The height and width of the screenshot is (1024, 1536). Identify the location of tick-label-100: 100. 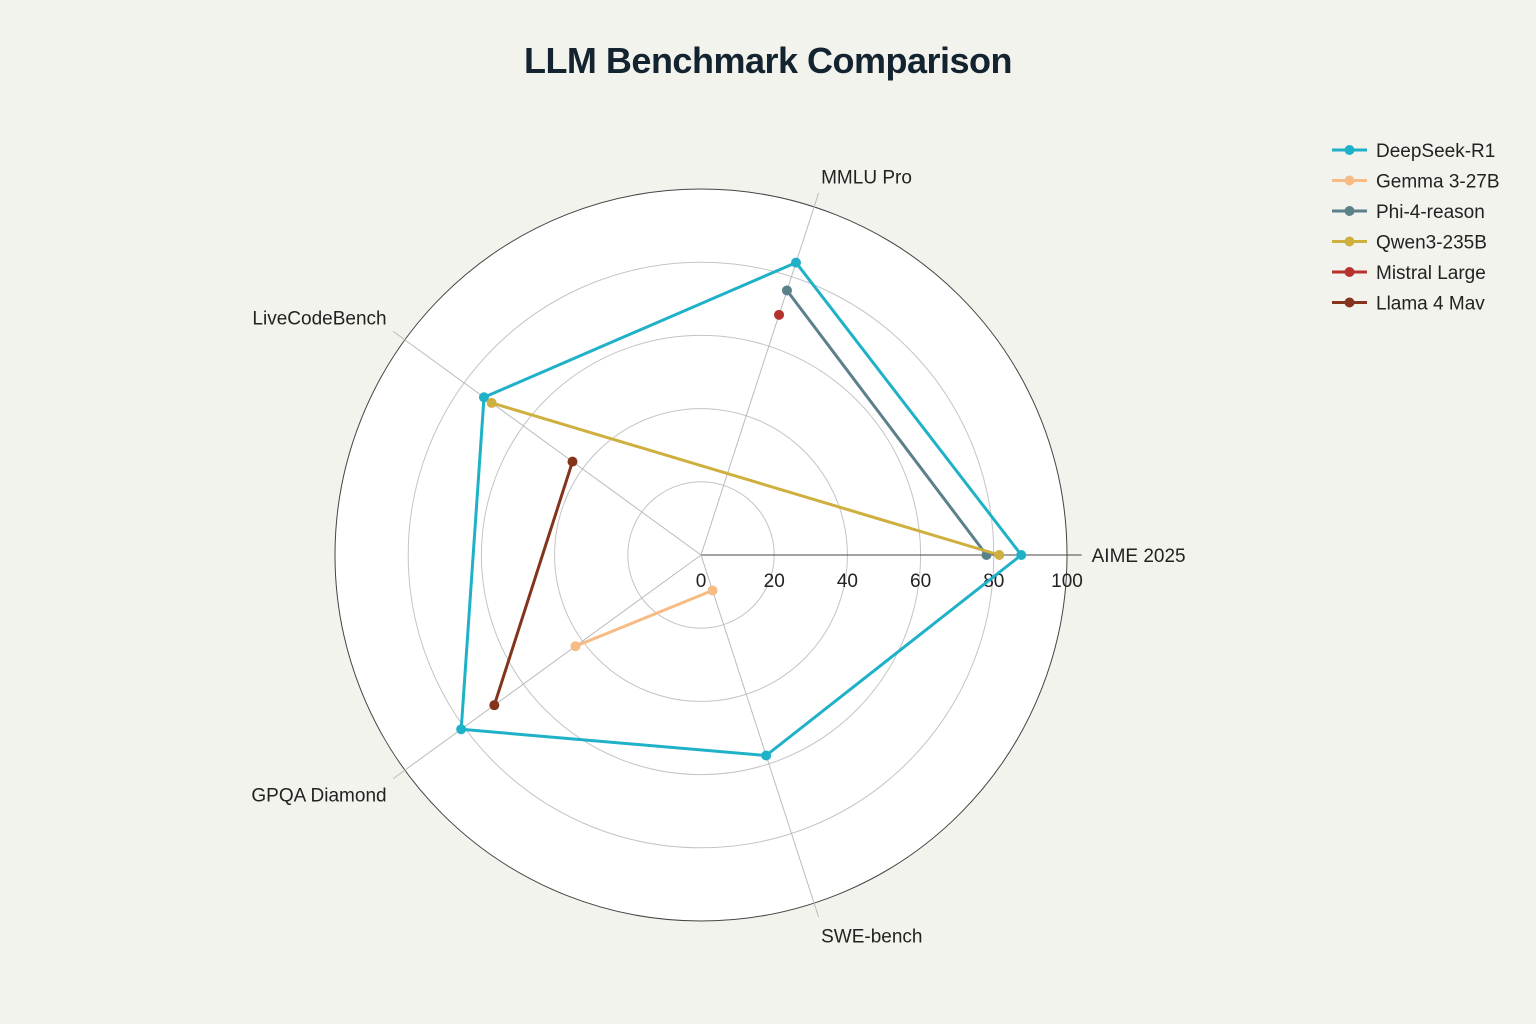
(1067, 581).